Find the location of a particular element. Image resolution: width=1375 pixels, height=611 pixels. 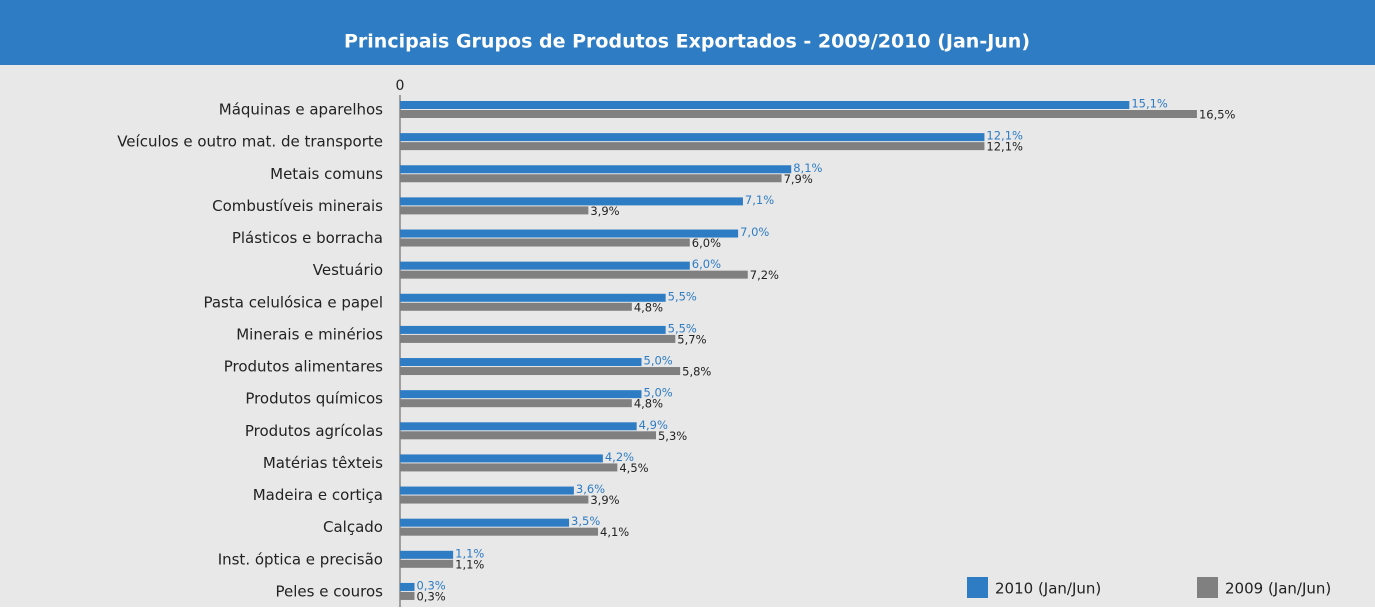

value-label: 4,5% is located at coordinates (633, 468).